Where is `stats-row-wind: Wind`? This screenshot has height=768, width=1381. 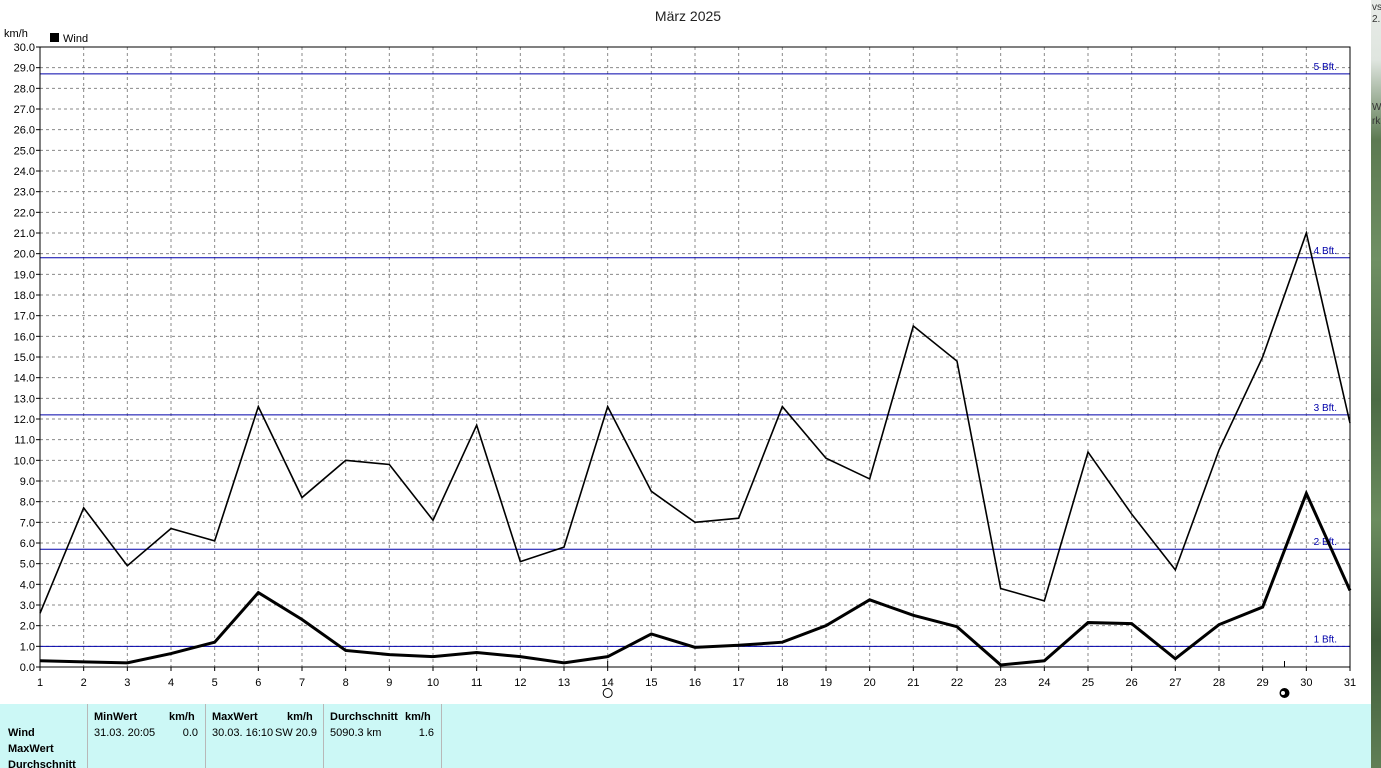 stats-row-wind: Wind is located at coordinates (21, 733).